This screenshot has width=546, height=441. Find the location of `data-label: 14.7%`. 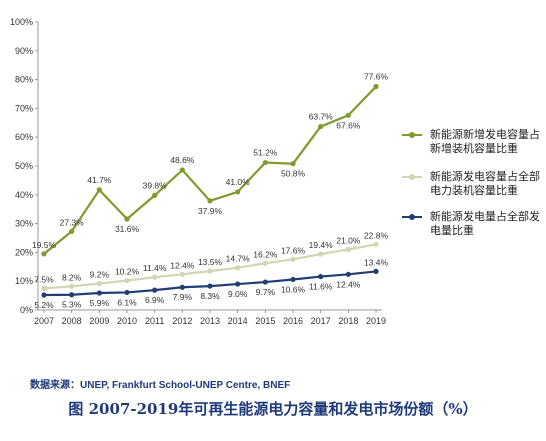

data-label: 14.7% is located at coordinates (238, 259).